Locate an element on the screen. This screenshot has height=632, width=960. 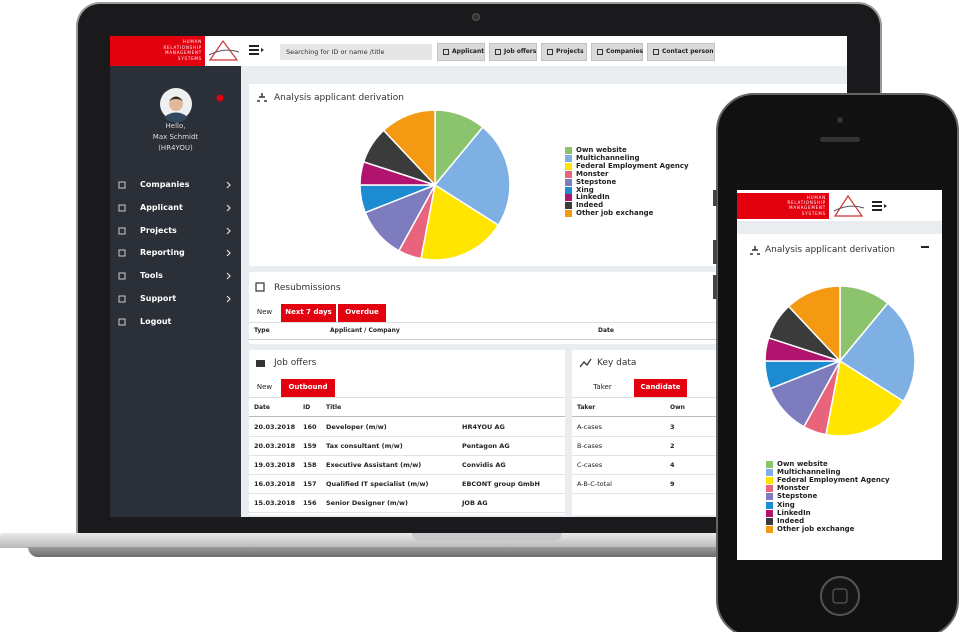
nav-label: Projects is located at coordinates (570, 51).